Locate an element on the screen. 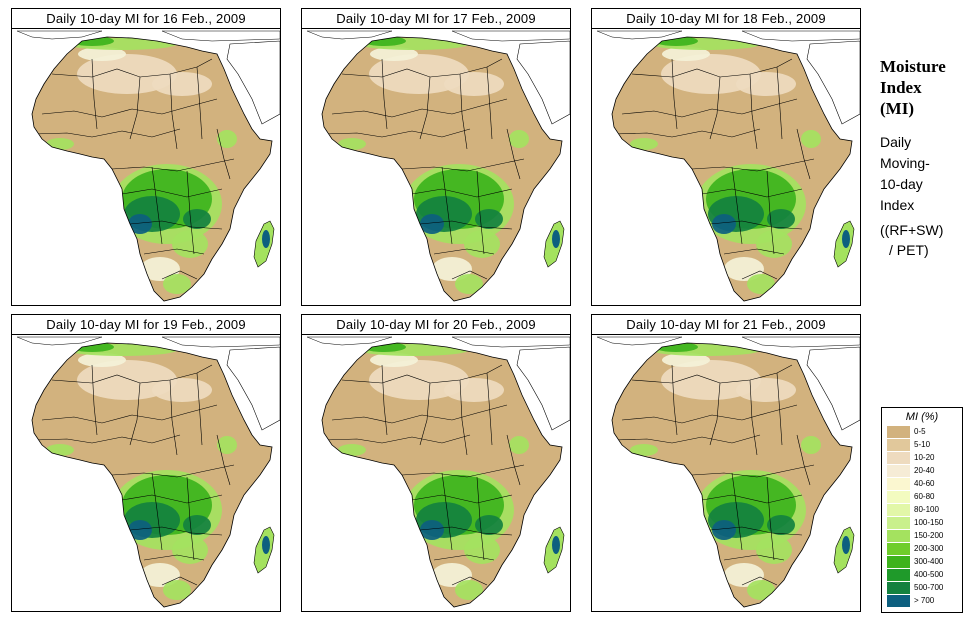  legend-label: 10-20 is located at coordinates (924, 457).